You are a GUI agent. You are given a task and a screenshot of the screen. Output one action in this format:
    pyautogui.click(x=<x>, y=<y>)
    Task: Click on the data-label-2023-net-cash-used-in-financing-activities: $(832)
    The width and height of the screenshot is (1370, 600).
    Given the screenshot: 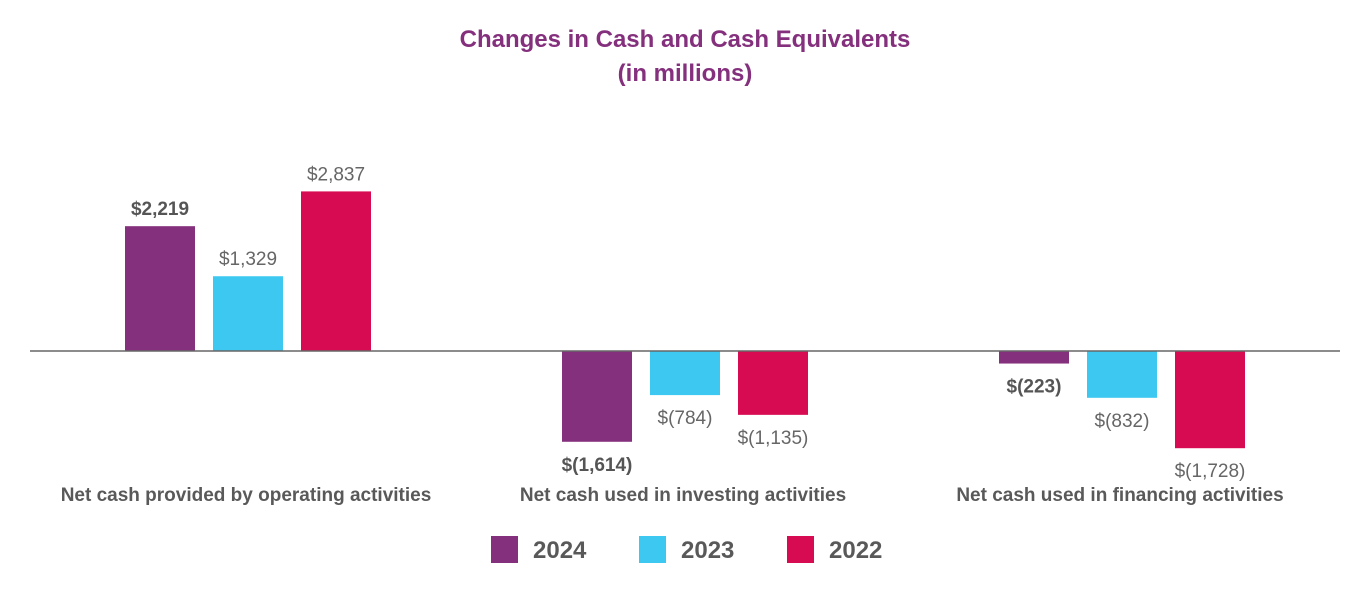 What is the action you would take?
    pyautogui.click(x=1122, y=421)
    